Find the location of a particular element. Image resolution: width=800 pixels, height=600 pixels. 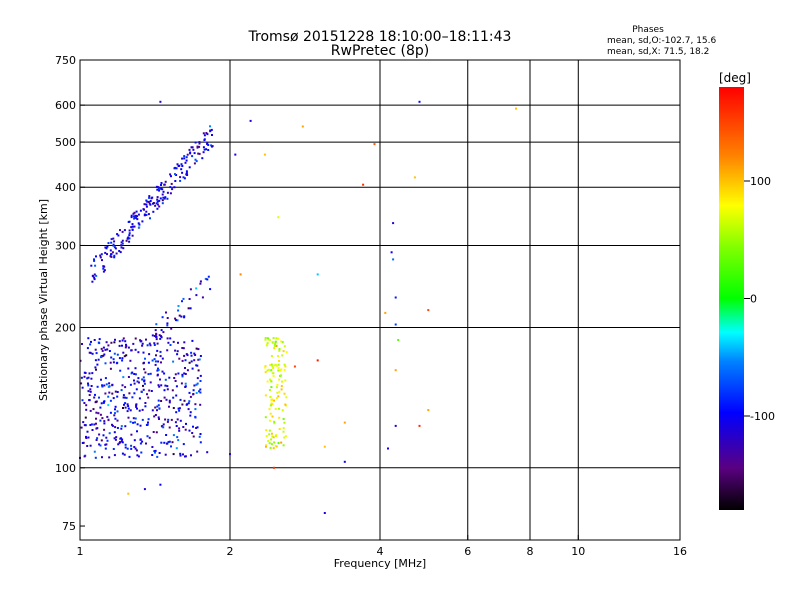

y-tick-label: 100 is located at coordinates (65, 468).